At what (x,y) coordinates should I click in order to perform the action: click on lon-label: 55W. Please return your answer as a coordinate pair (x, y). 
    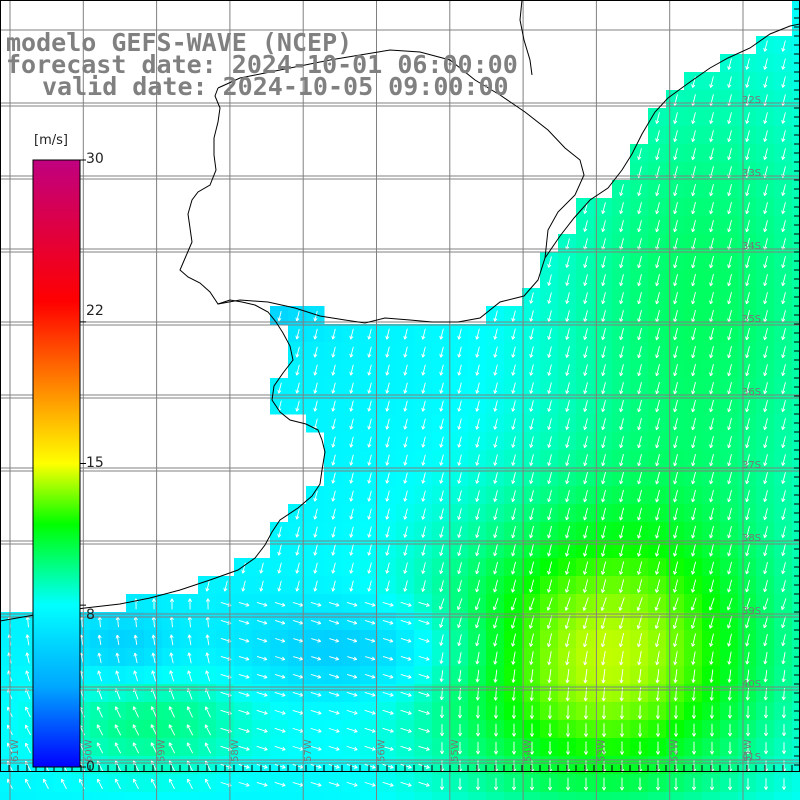
    Looking at the image, I should click on (455, 750).